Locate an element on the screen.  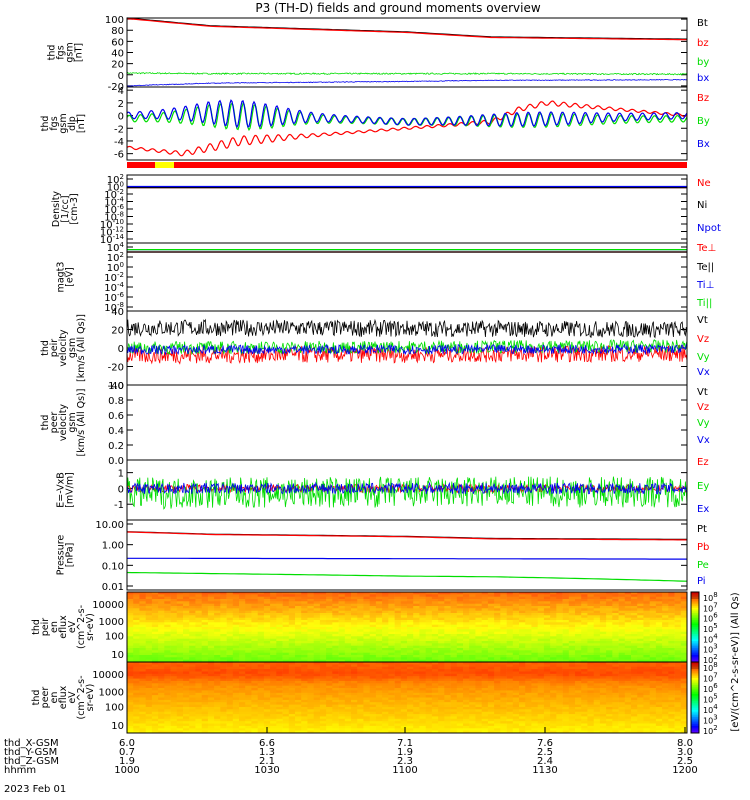
legend-peer-velocity-Vy: Vy is located at coordinates (703, 423).